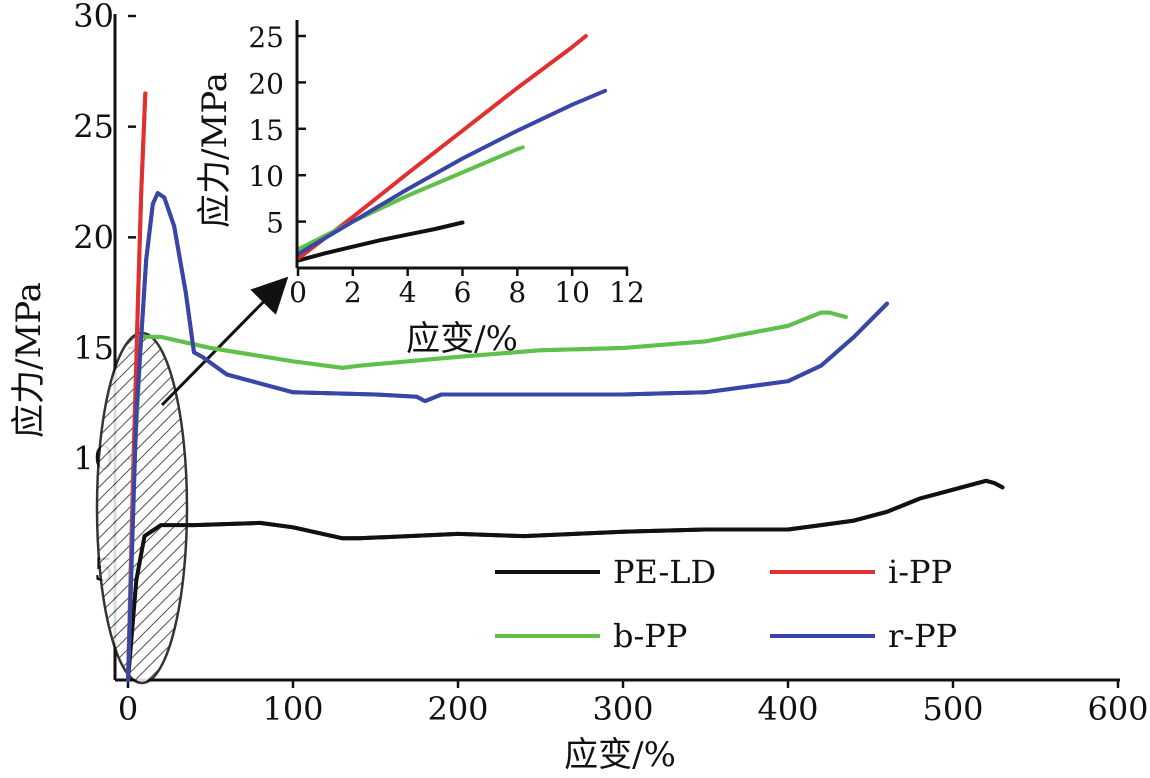 The image size is (1150, 778). Describe the element at coordinates (650, 636) in the screenshot. I see `legend-label-b-pp: b-PP` at that location.